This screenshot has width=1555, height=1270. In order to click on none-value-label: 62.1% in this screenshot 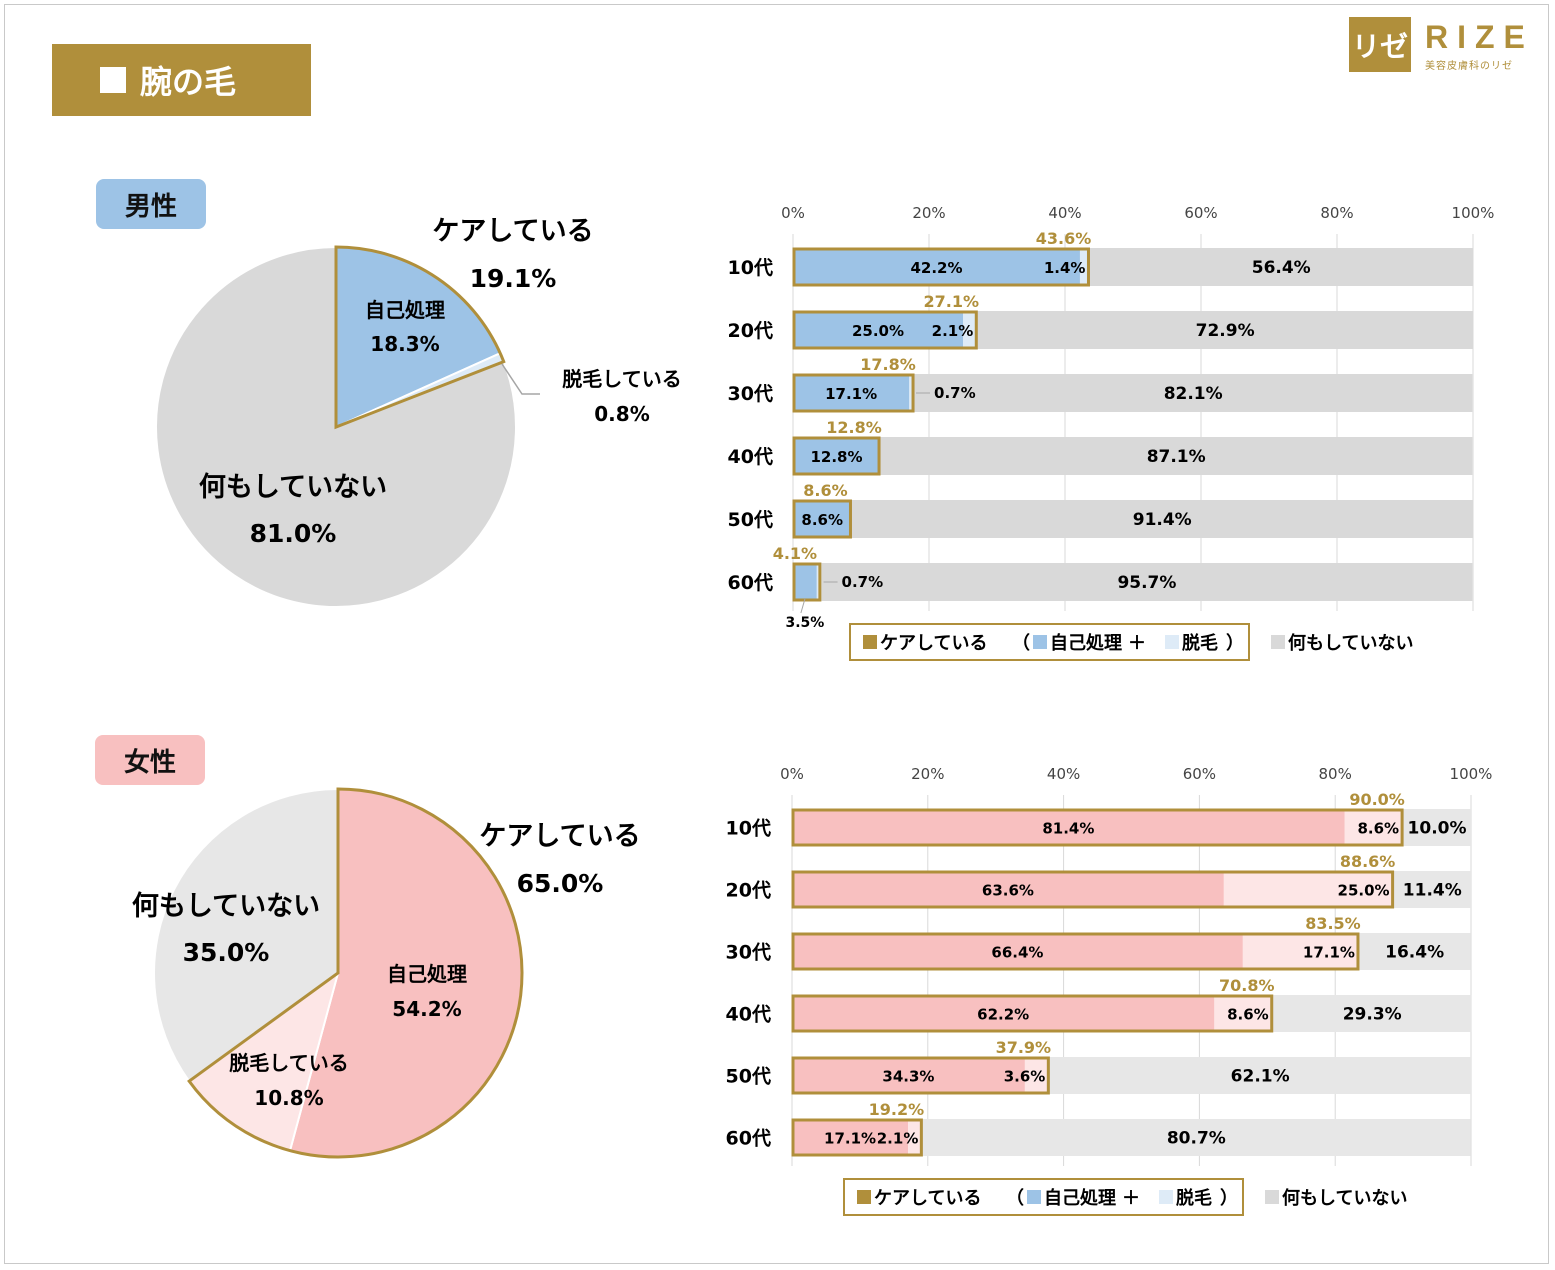, I will do `click(1260, 1077)`.